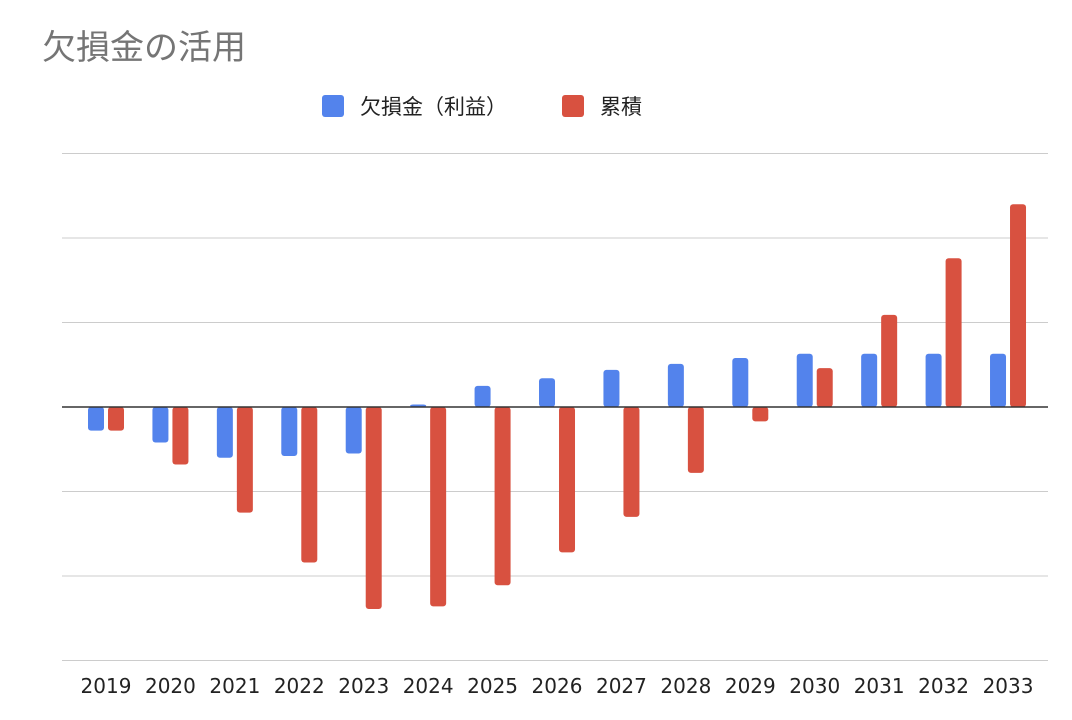  I want to click on legend-item-series-1: 欠損金（利益）, so click(414, 106).